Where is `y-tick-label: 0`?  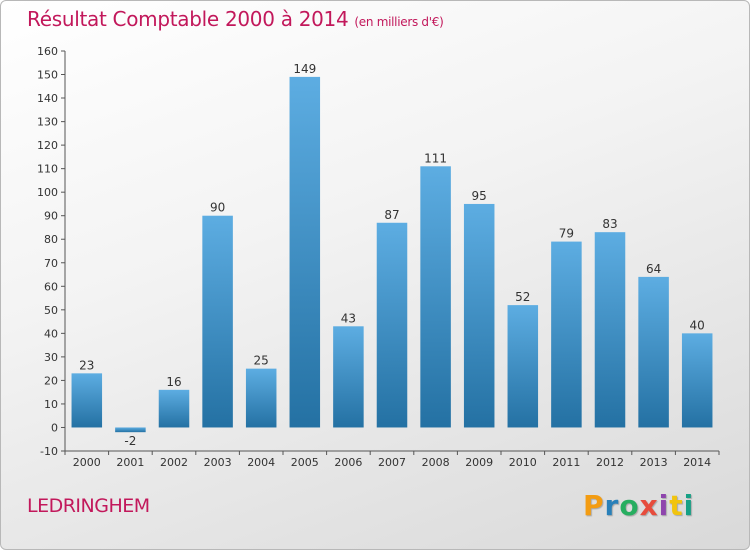
y-tick-label: 0 is located at coordinates (54, 427).